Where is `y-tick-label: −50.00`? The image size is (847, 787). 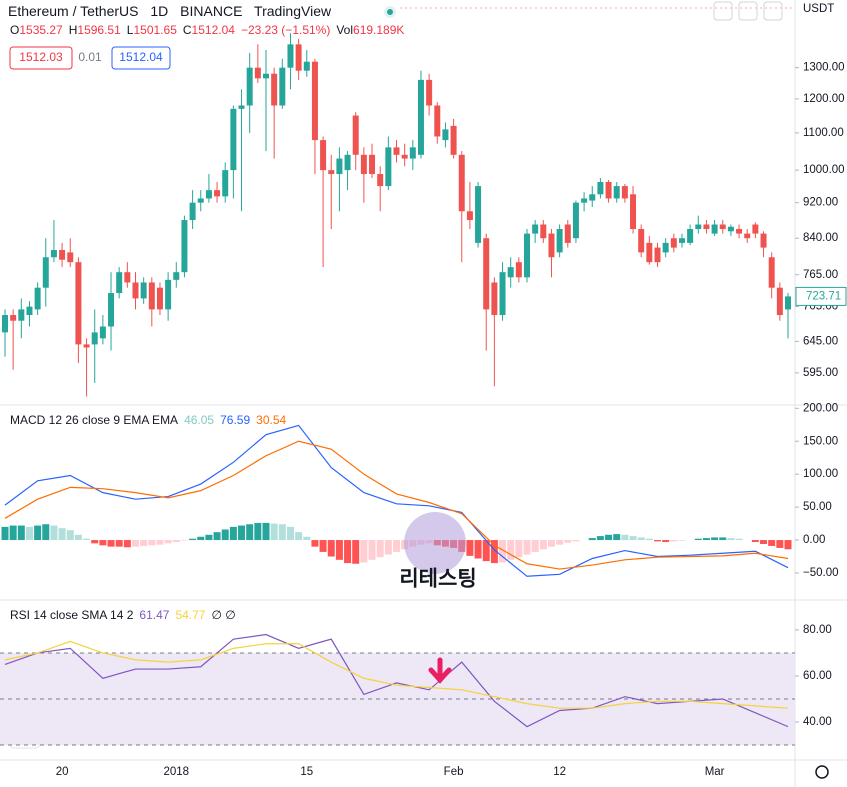
y-tick-label: −50.00 is located at coordinates (821, 573).